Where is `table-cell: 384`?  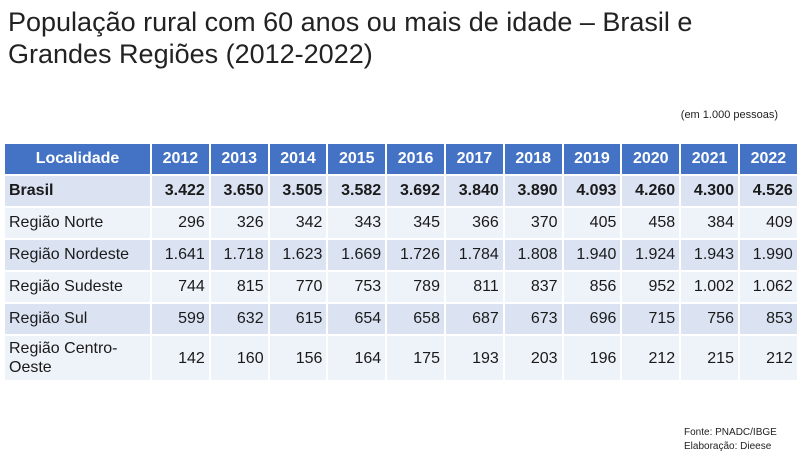 table-cell: 384 is located at coordinates (709, 223).